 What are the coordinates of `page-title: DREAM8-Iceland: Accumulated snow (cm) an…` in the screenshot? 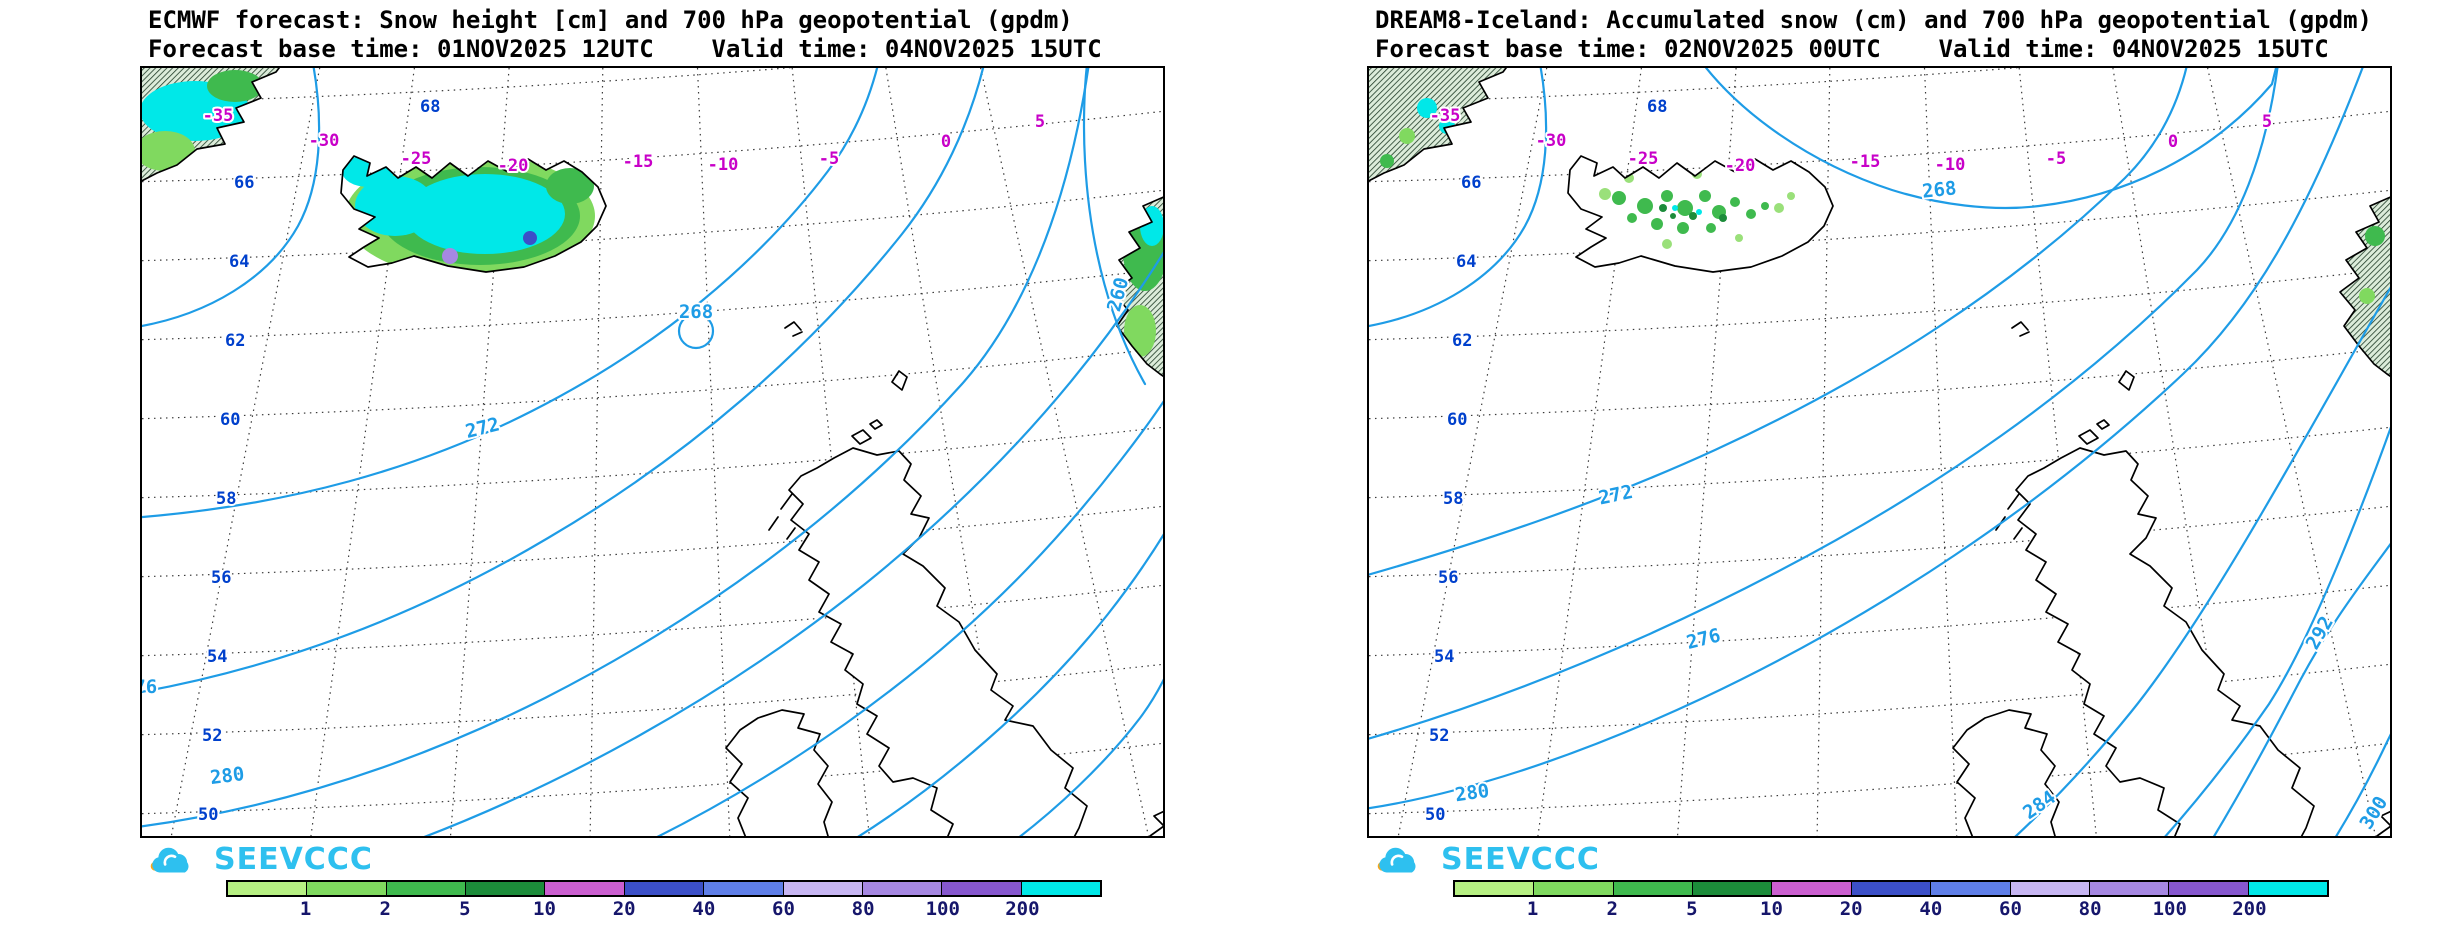 It's located at (1873, 20).